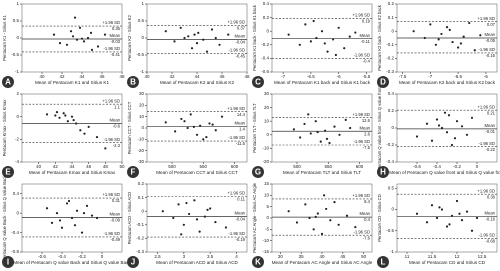 The image size is (500, 271). Describe the element at coordinates (133, 262) in the screenshot. I see `panel-letter: J` at that location.